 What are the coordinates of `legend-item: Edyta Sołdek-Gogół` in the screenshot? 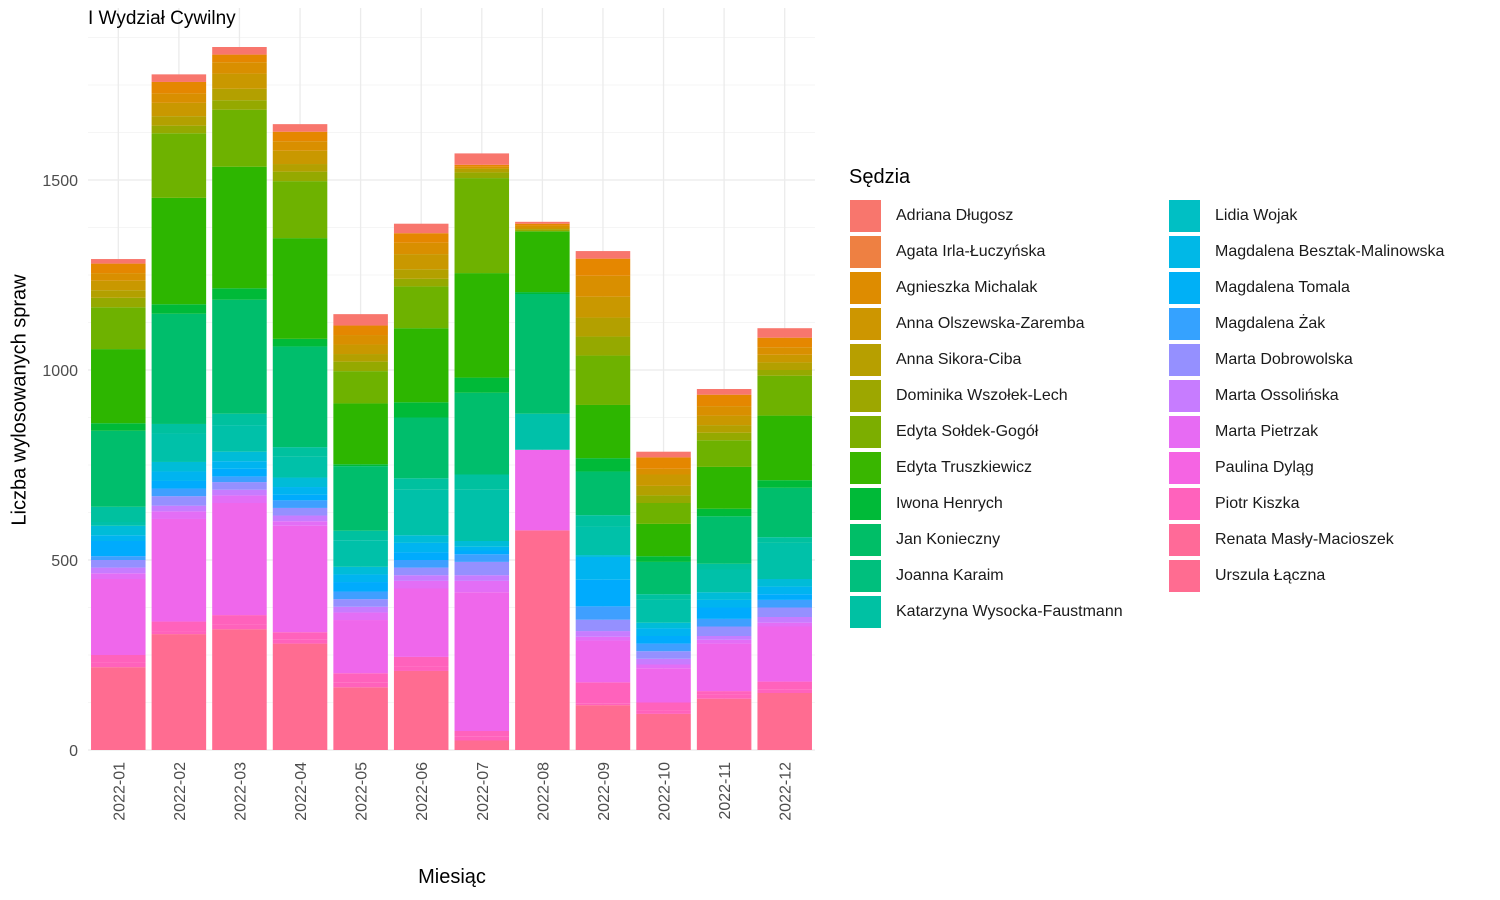 It's located at (943, 432).